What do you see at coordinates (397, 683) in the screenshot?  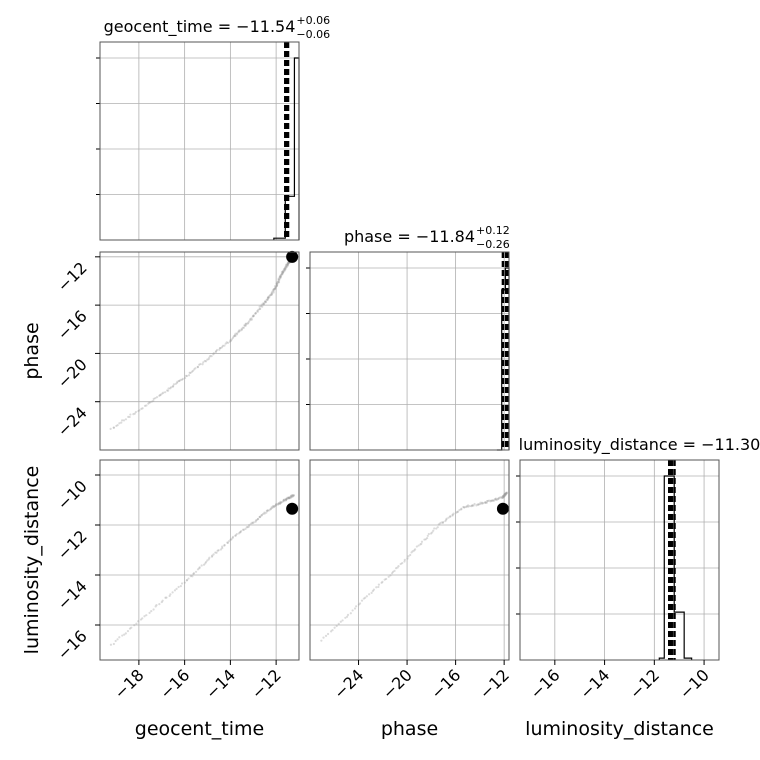 I see `x-tick-label: −20` at bounding box center [397, 683].